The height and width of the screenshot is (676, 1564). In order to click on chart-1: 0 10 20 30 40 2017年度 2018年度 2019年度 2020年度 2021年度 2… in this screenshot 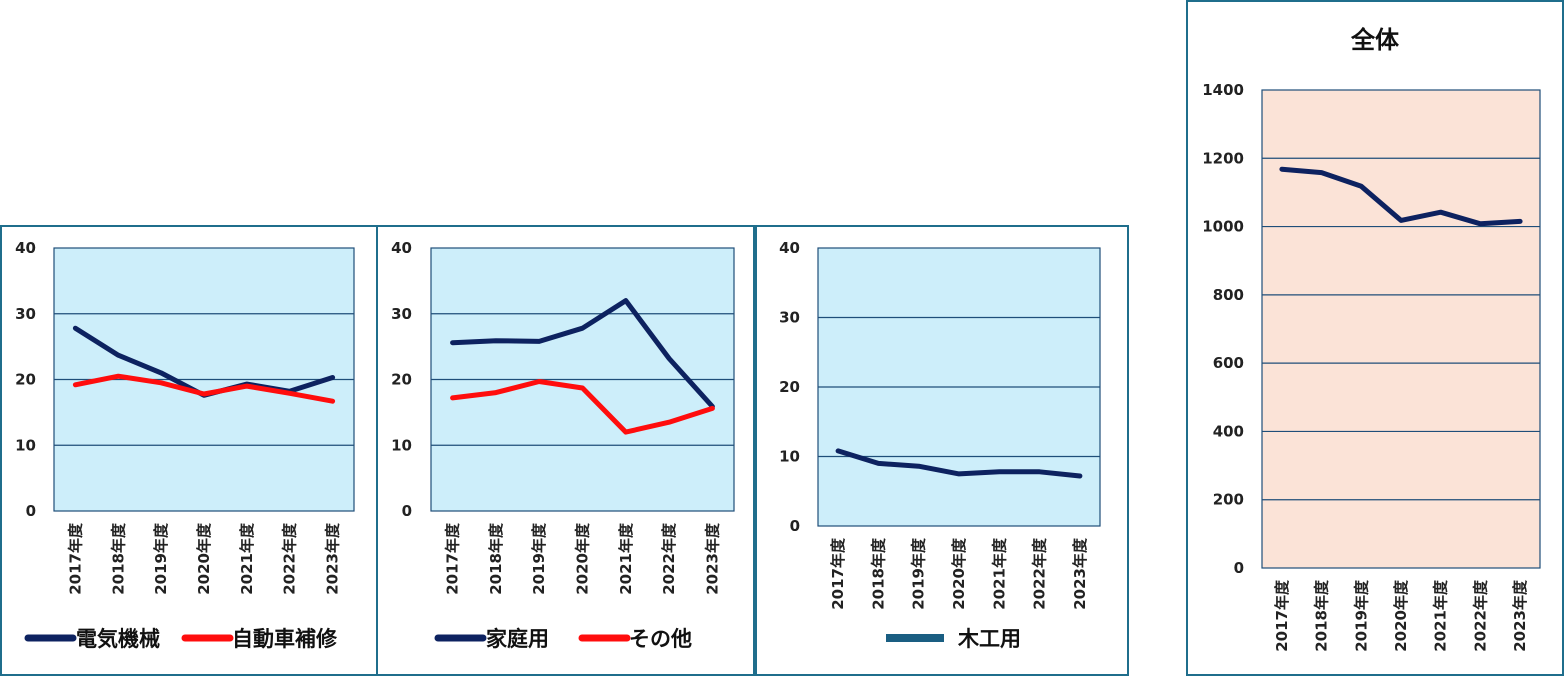, I will do `click(185, 445)`.